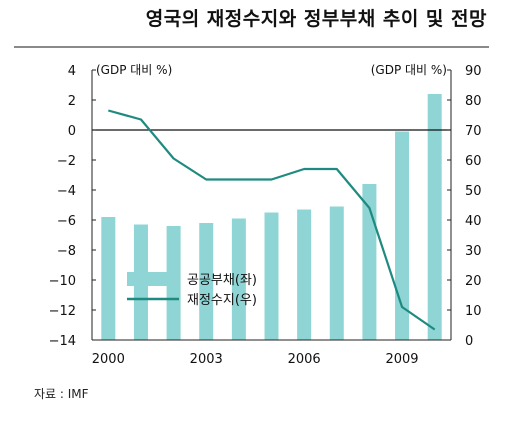 The image size is (509, 445). What do you see at coordinates (153, 279) in the screenshot?
I see `legend-swatch-bar` at bounding box center [153, 279].